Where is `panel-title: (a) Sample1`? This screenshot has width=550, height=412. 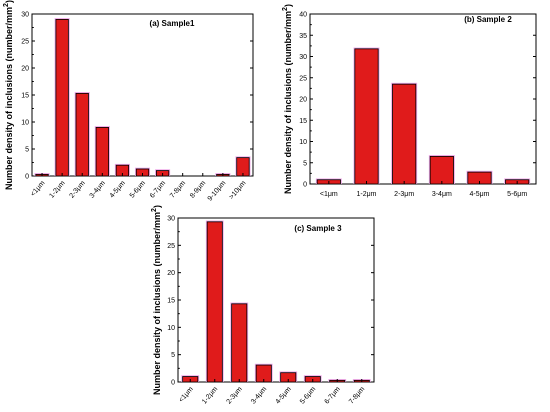 panel-title: (a) Sample1 is located at coordinates (172, 23).